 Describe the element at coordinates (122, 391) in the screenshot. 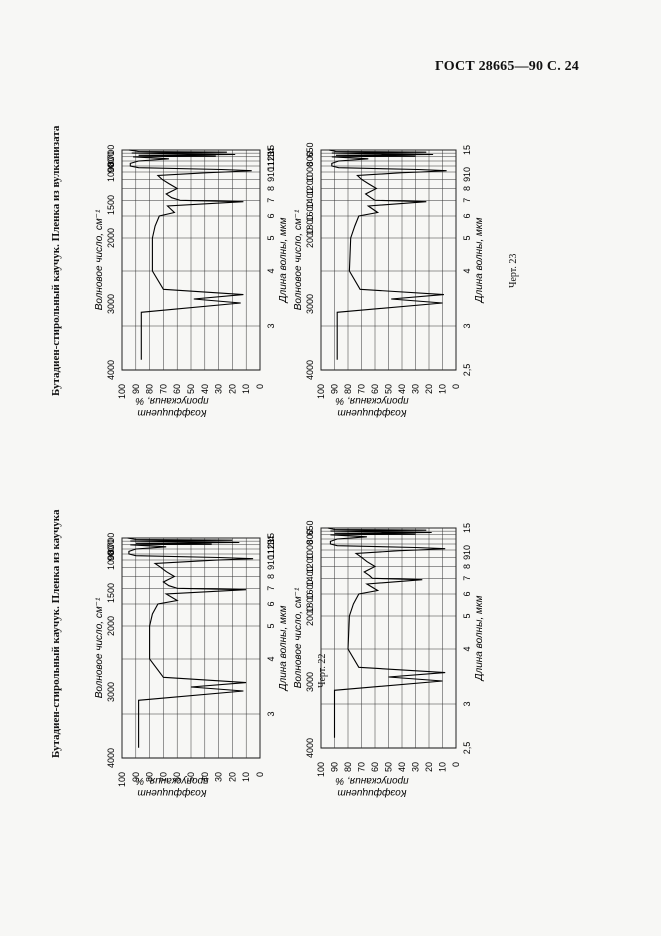

I see `y-tick-label: 100` at that location.